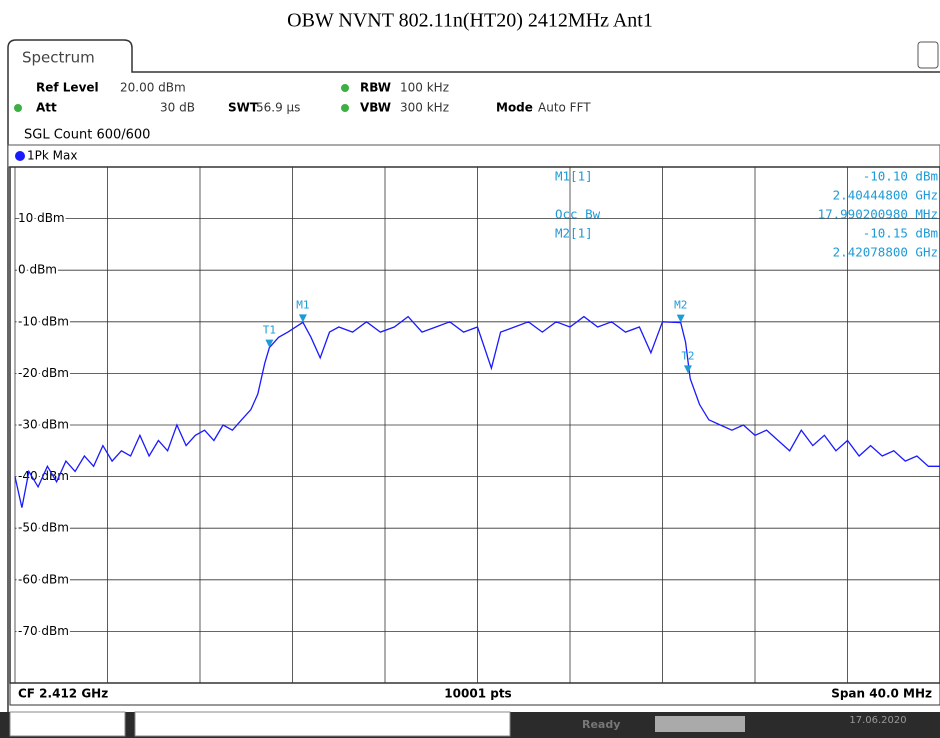  Describe the element at coordinates (881, 694) in the screenshot. I see `footer-right: Span 40.0 MHz` at that location.